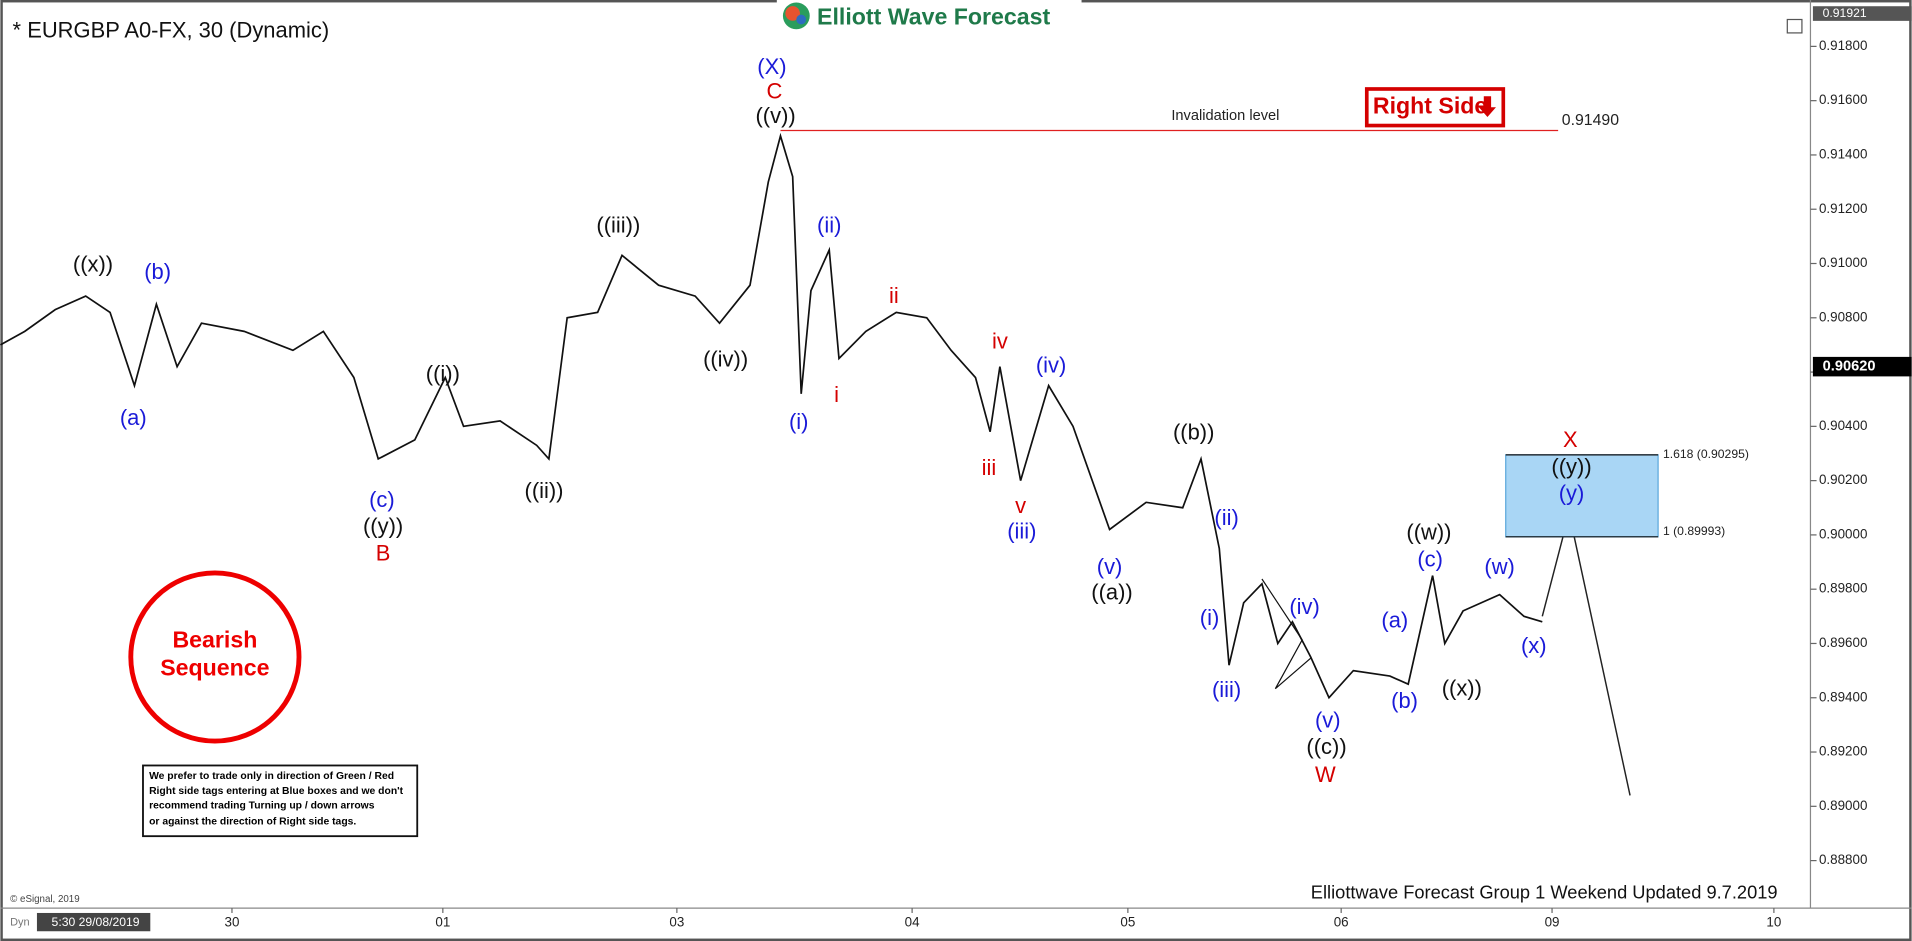 This screenshot has width=1912, height=941. Describe the element at coordinates (1794, 26) in the screenshot. I see `window-button` at that location.